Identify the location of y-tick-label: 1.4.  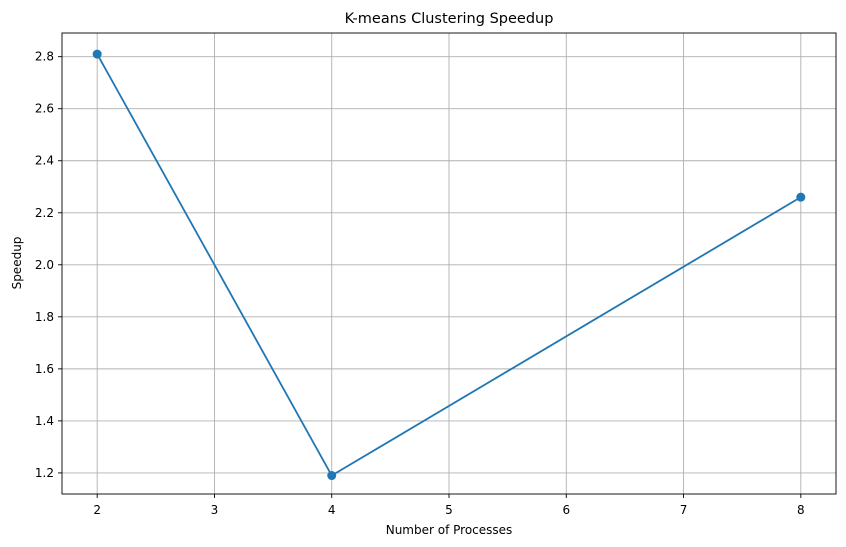
(44, 421).